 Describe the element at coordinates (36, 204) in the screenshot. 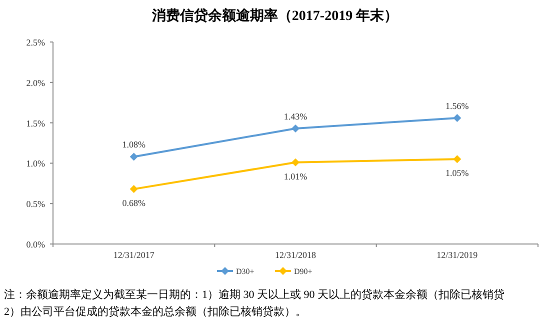

I see `y-tick-label: 0.5%` at that location.